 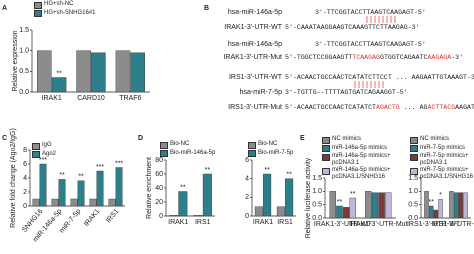 I want to click on legend-item: Bio-miR-146a-5p, so click(x=200, y=153).